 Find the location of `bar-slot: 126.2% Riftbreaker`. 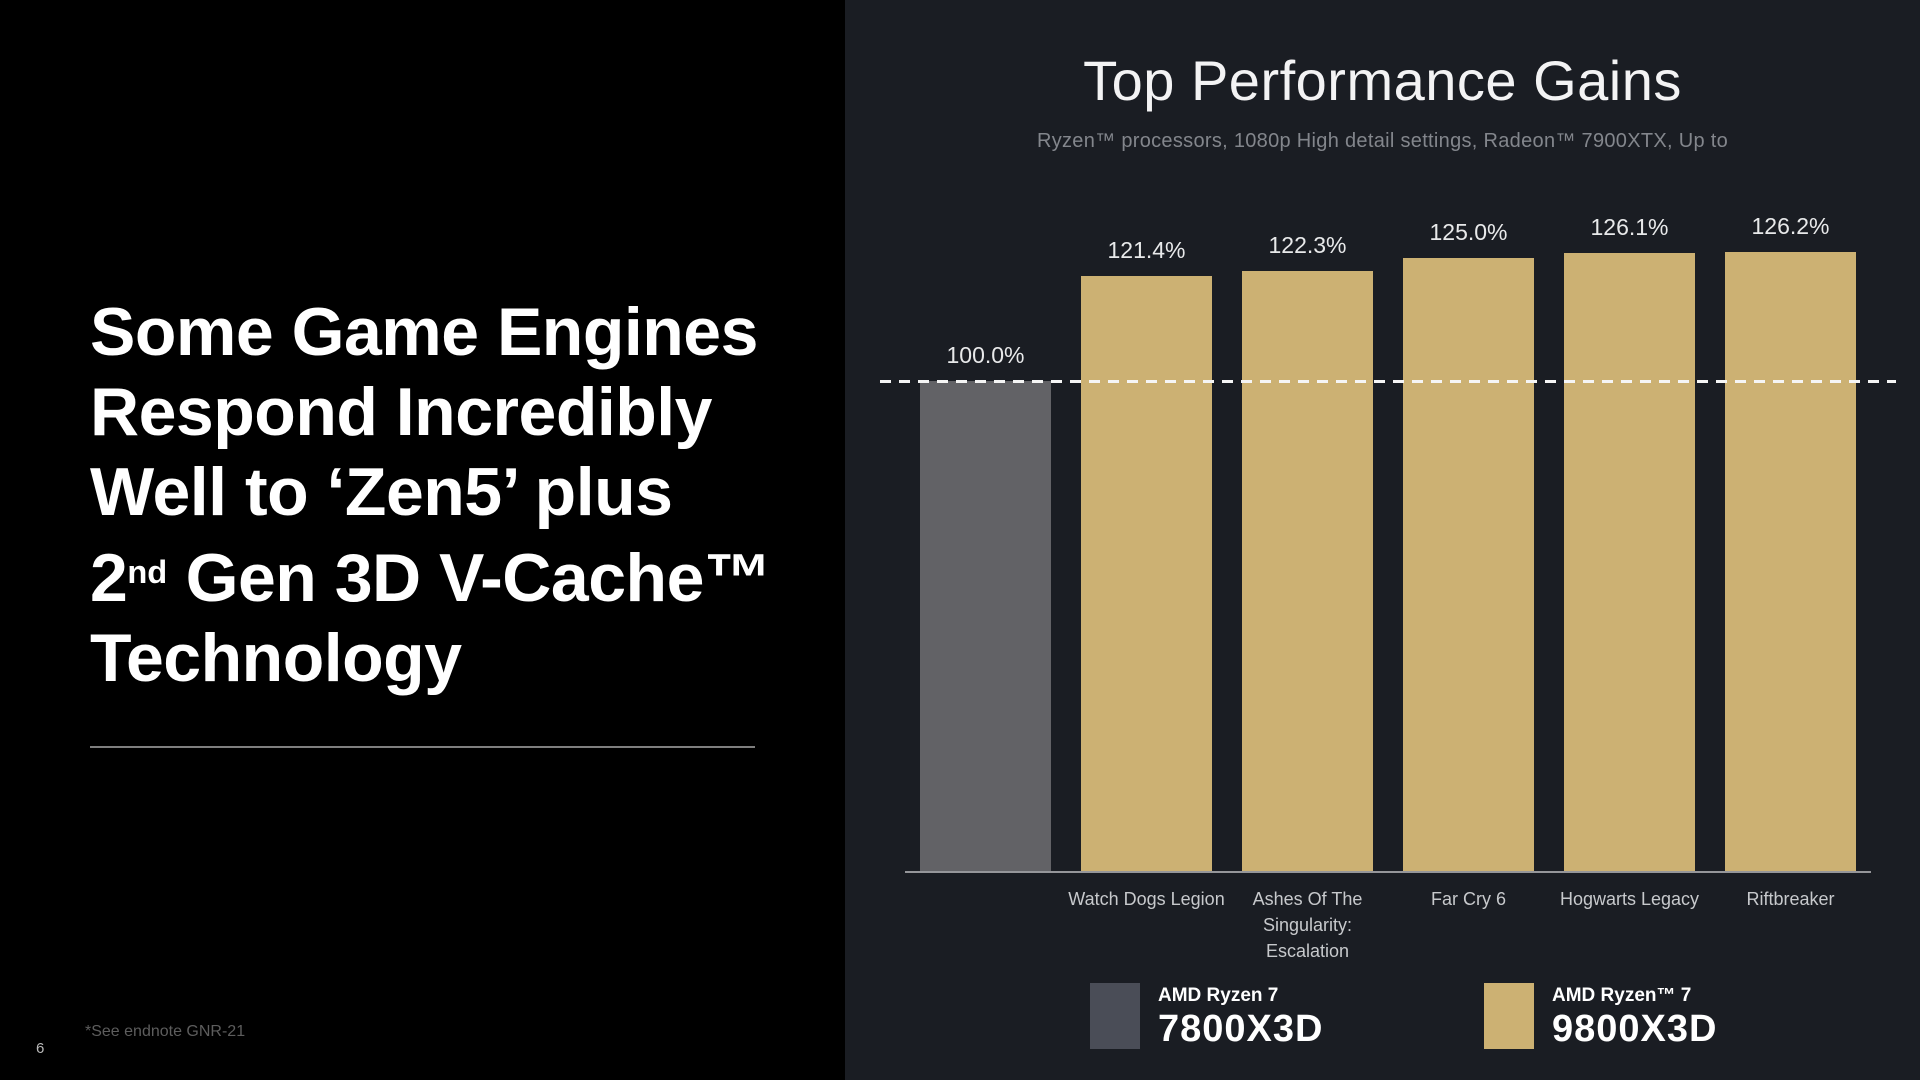

bar-slot: 126.2% Riftbreaker is located at coordinates (1790, 534).